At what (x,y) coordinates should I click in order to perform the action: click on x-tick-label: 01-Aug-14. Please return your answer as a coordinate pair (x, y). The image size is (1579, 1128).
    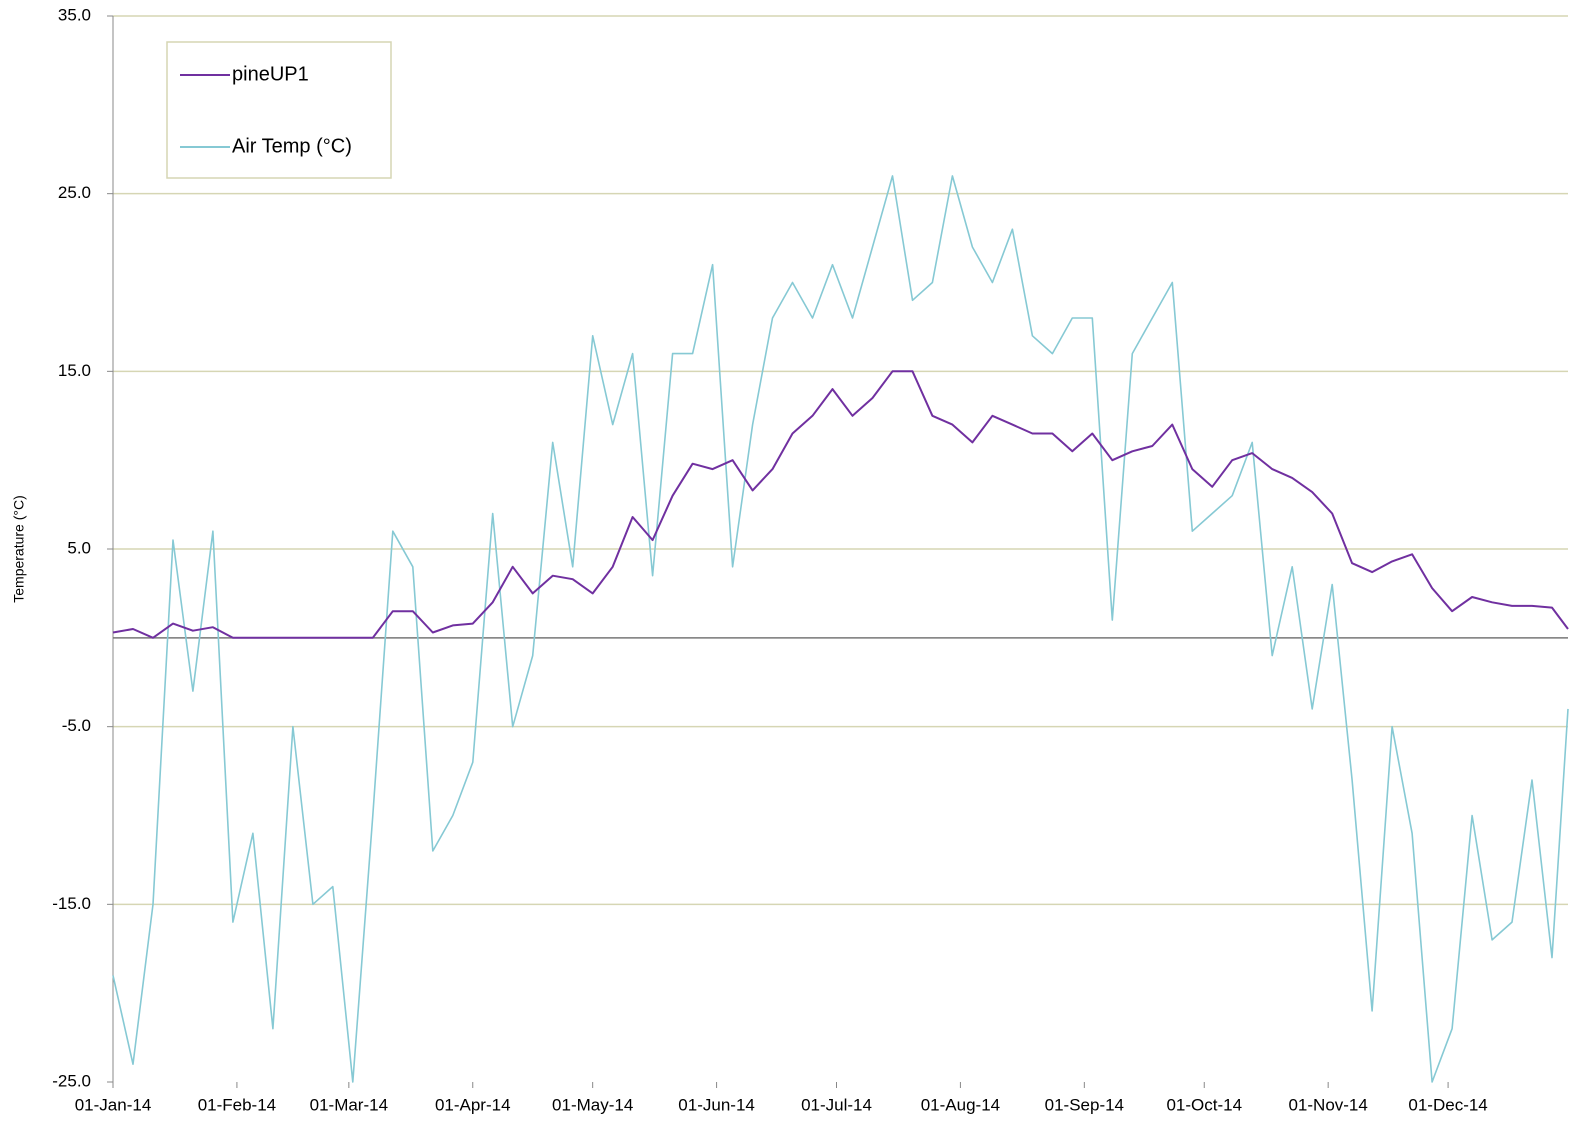
    Looking at the image, I should click on (960, 1104).